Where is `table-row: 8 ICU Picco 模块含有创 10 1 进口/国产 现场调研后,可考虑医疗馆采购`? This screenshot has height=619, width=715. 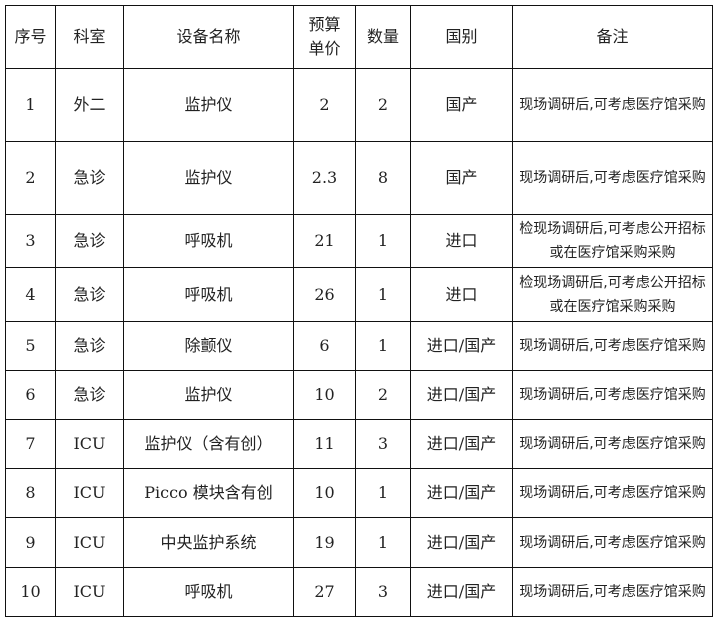 table-row: 8 ICU Picco 模块含有创 10 1 进口/国产 现场调研后,可考虑医疗馆采购 is located at coordinates (359, 493).